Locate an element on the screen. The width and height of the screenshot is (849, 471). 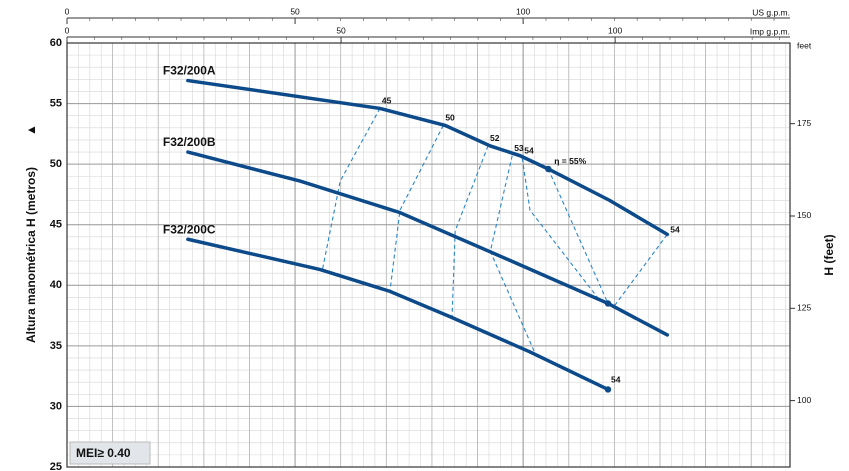
efficiency-label: η = 55% is located at coordinates (570, 161).